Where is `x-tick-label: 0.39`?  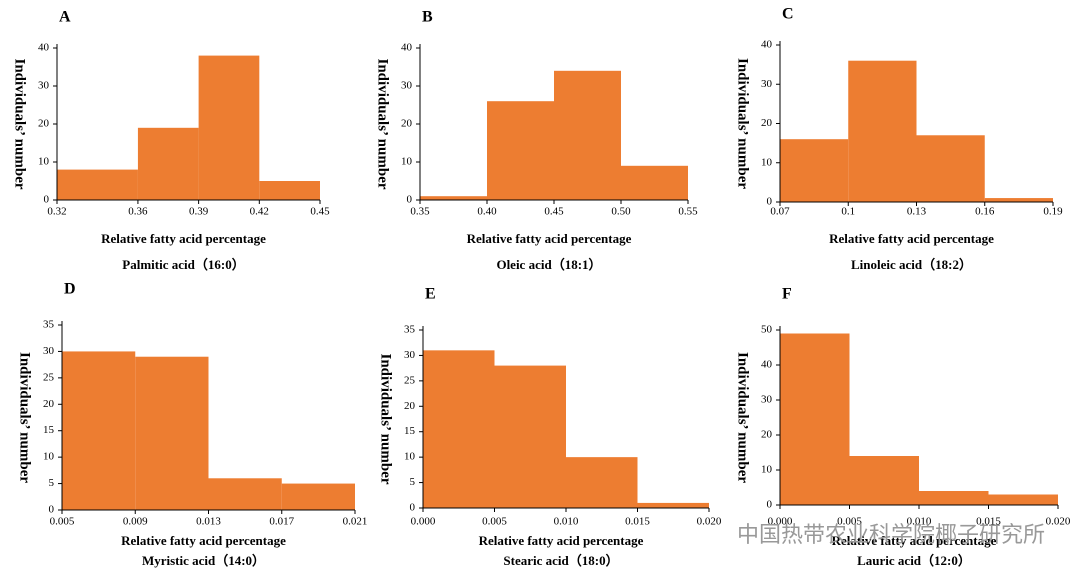 x-tick-label: 0.39 is located at coordinates (199, 212).